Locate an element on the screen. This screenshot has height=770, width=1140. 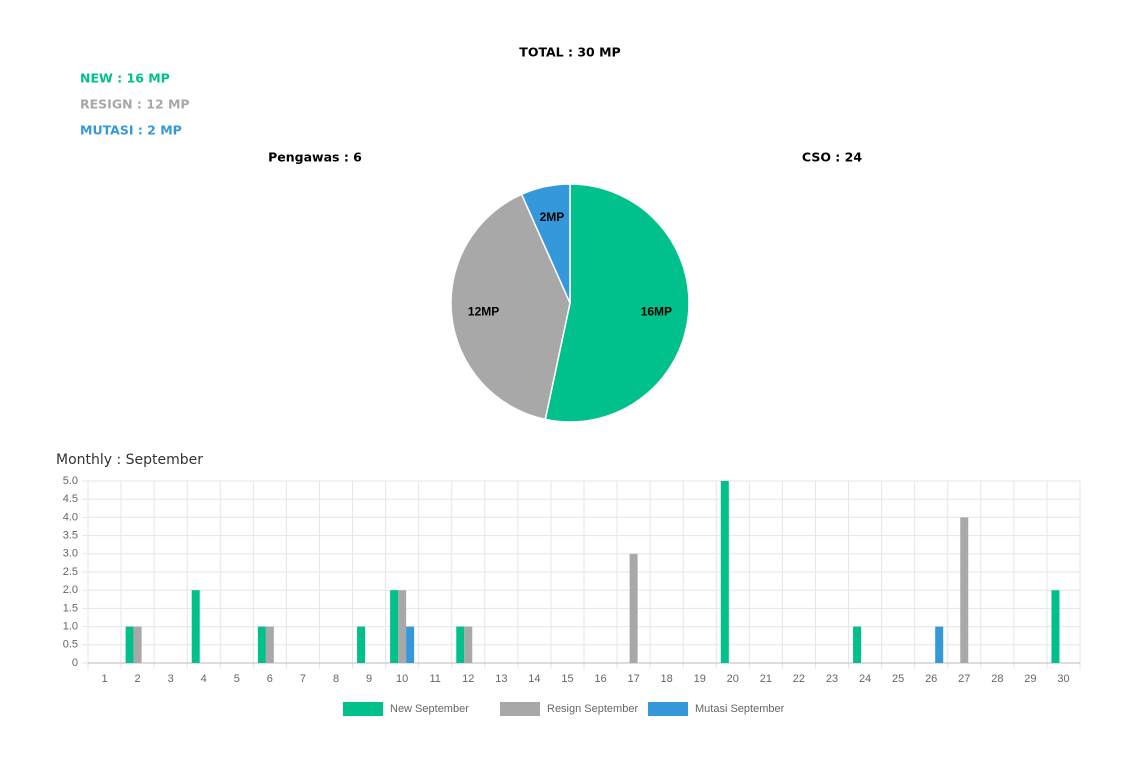
x-tick-label: 9 is located at coordinates (369, 679).